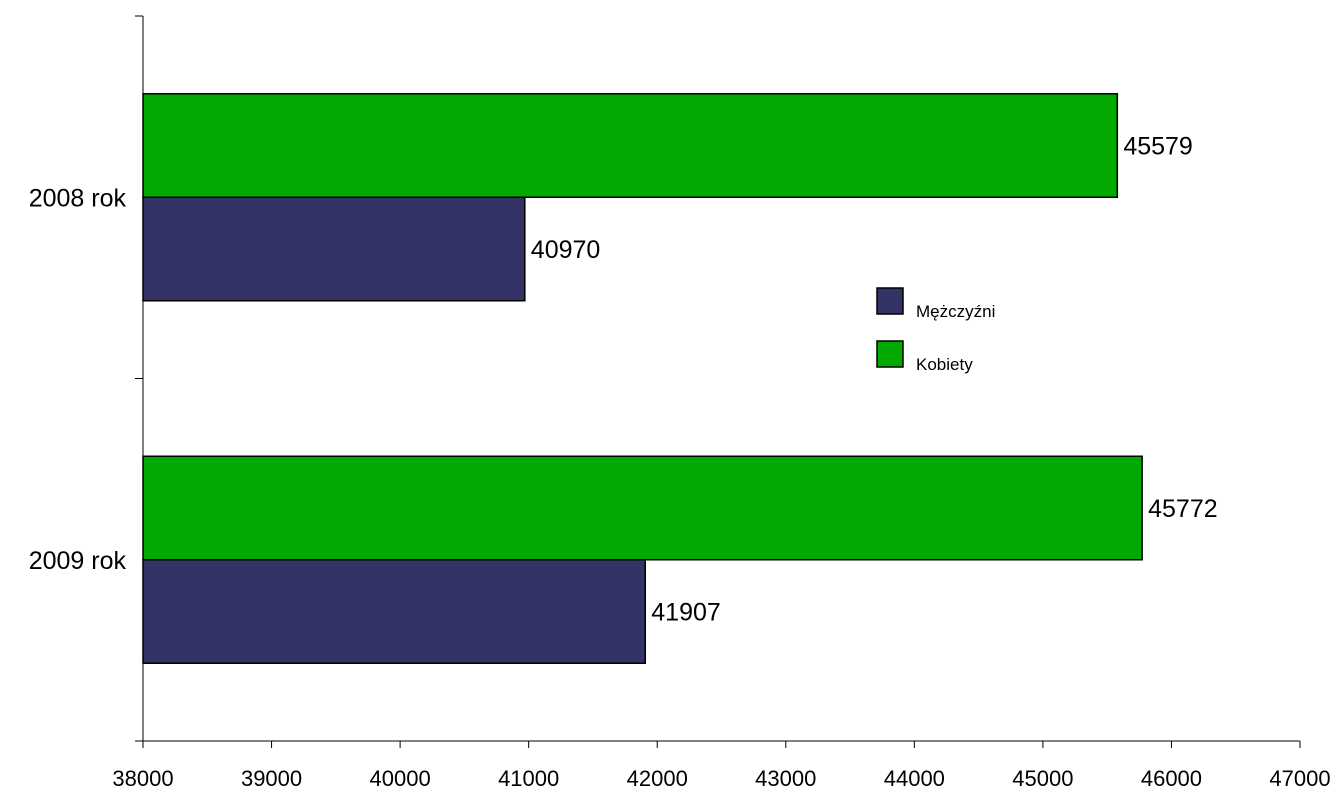 The width and height of the screenshot is (1337, 798). What do you see at coordinates (890, 301) in the screenshot?
I see `legend-swatch-men` at bounding box center [890, 301].